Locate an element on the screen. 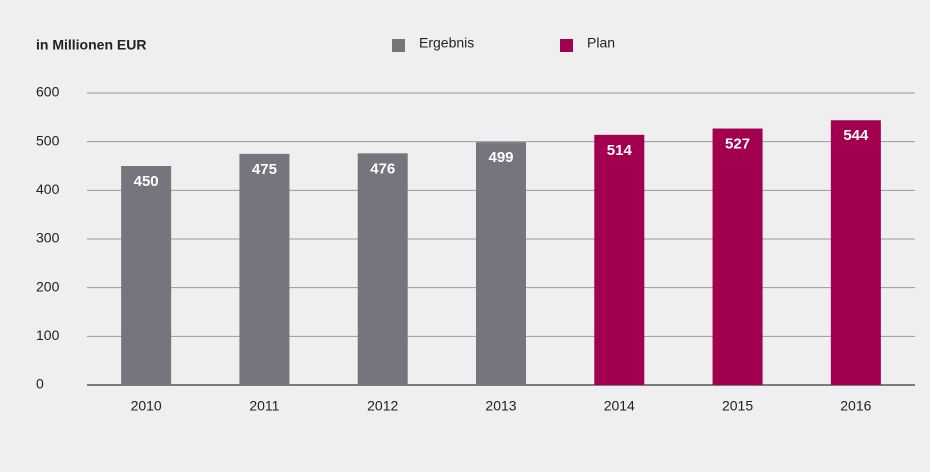 This screenshot has height=472, width=930. legend-label: Ergebnis is located at coordinates (446, 43).